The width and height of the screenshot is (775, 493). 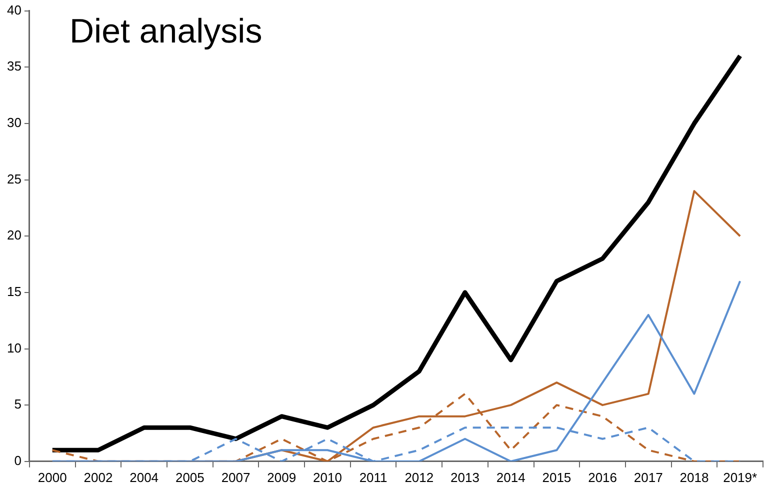 I want to click on x-tick-label: 2014, so click(x=511, y=477).